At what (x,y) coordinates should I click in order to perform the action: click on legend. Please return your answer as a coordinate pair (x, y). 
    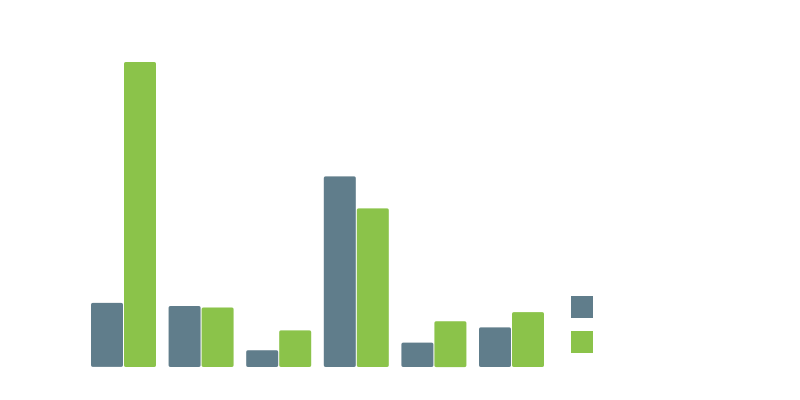
    Looking at the image, I should click on (582, 324).